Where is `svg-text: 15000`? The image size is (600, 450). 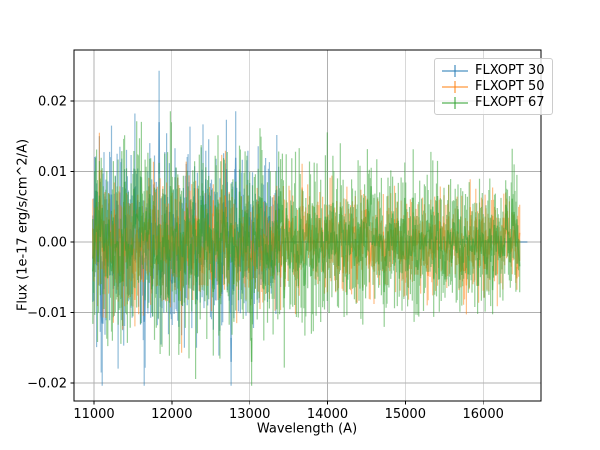
svg-text: 15000 is located at coordinates (405, 414).